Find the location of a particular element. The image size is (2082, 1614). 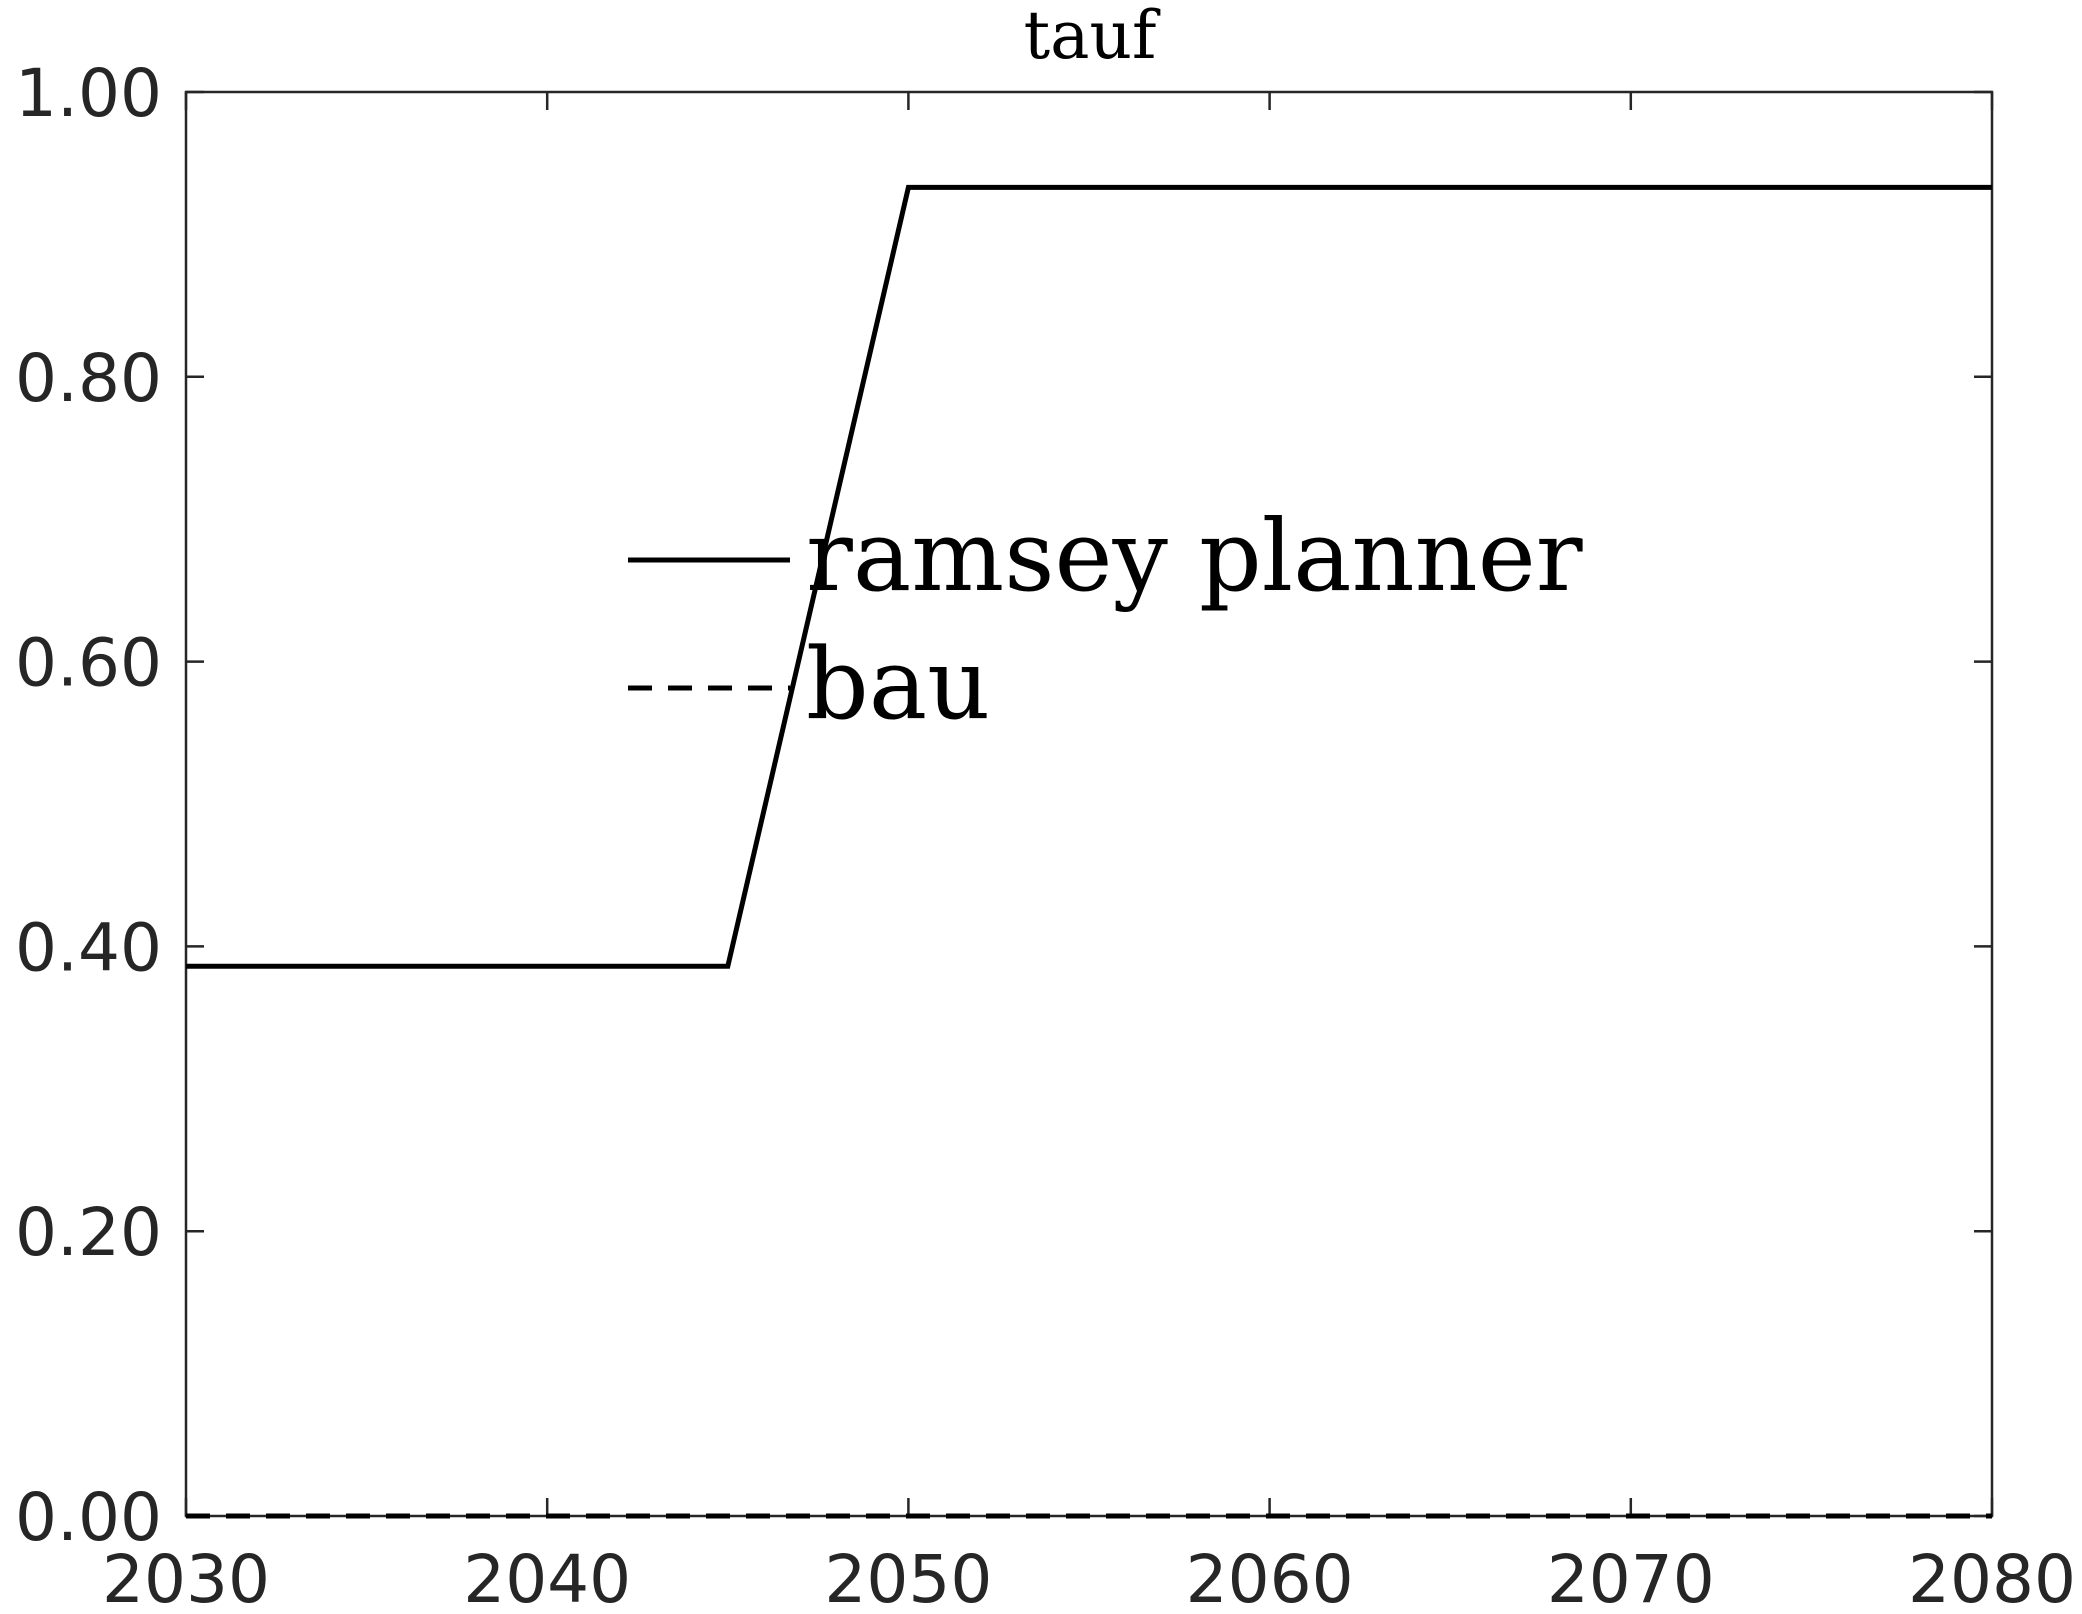

y-tick-label: 0.20 is located at coordinates (88, 1232).